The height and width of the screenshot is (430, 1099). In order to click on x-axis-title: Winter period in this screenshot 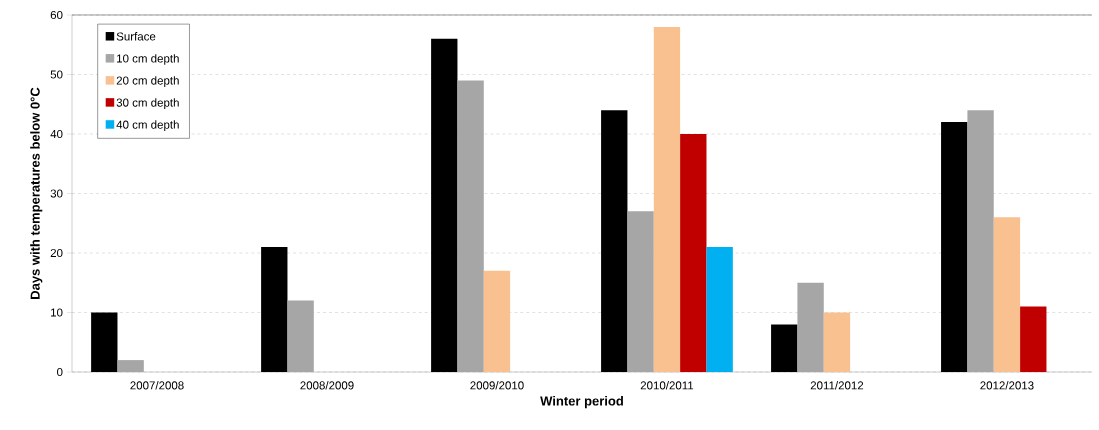, I will do `click(581, 402)`.